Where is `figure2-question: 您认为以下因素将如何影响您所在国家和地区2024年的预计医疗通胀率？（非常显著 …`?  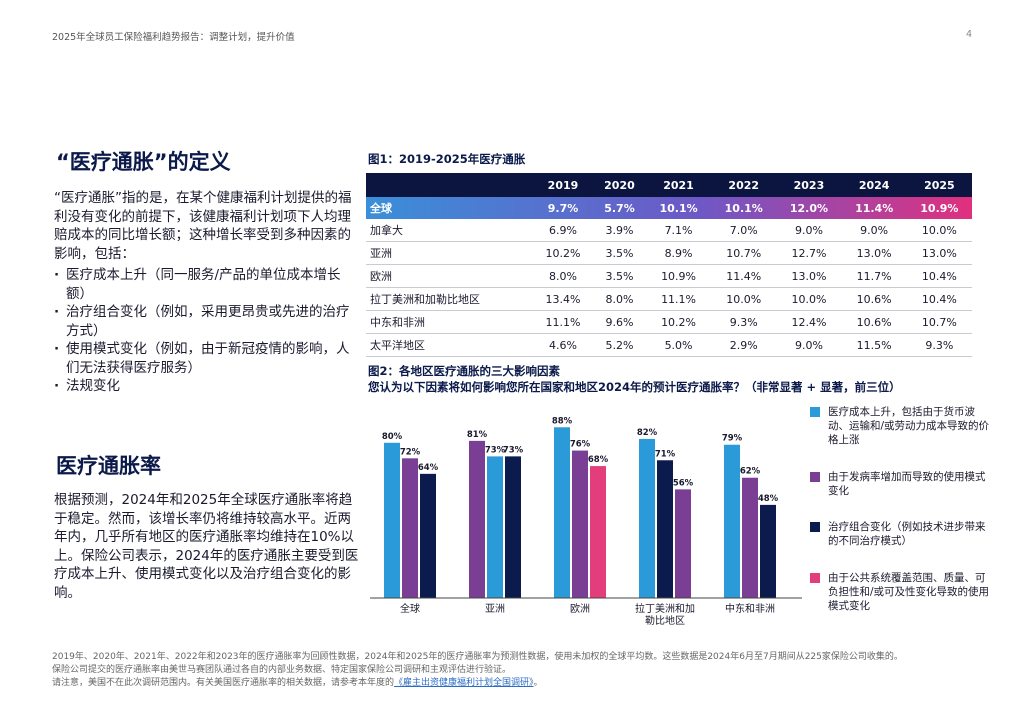
figure2-question: 您认为以下因素将如何影响您所在国家和地区2024年的预计医疗通胀率？（非常显著 … is located at coordinates (634, 387).